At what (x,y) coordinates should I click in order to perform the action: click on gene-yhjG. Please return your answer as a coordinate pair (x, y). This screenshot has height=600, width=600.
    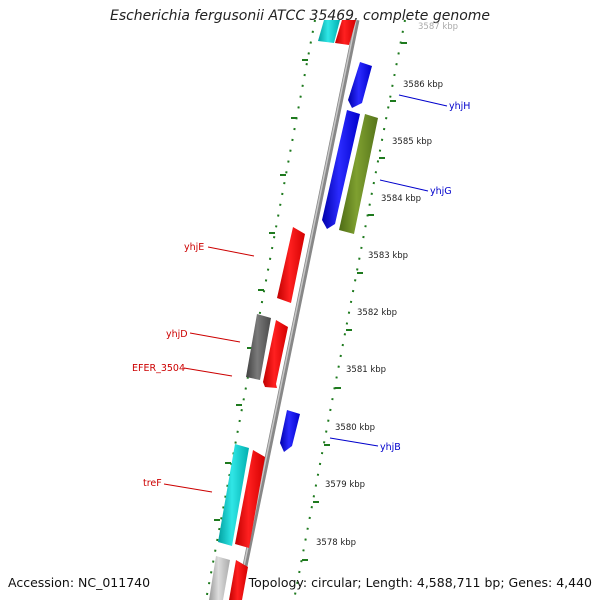
    Looking at the image, I should click on (341, 169).